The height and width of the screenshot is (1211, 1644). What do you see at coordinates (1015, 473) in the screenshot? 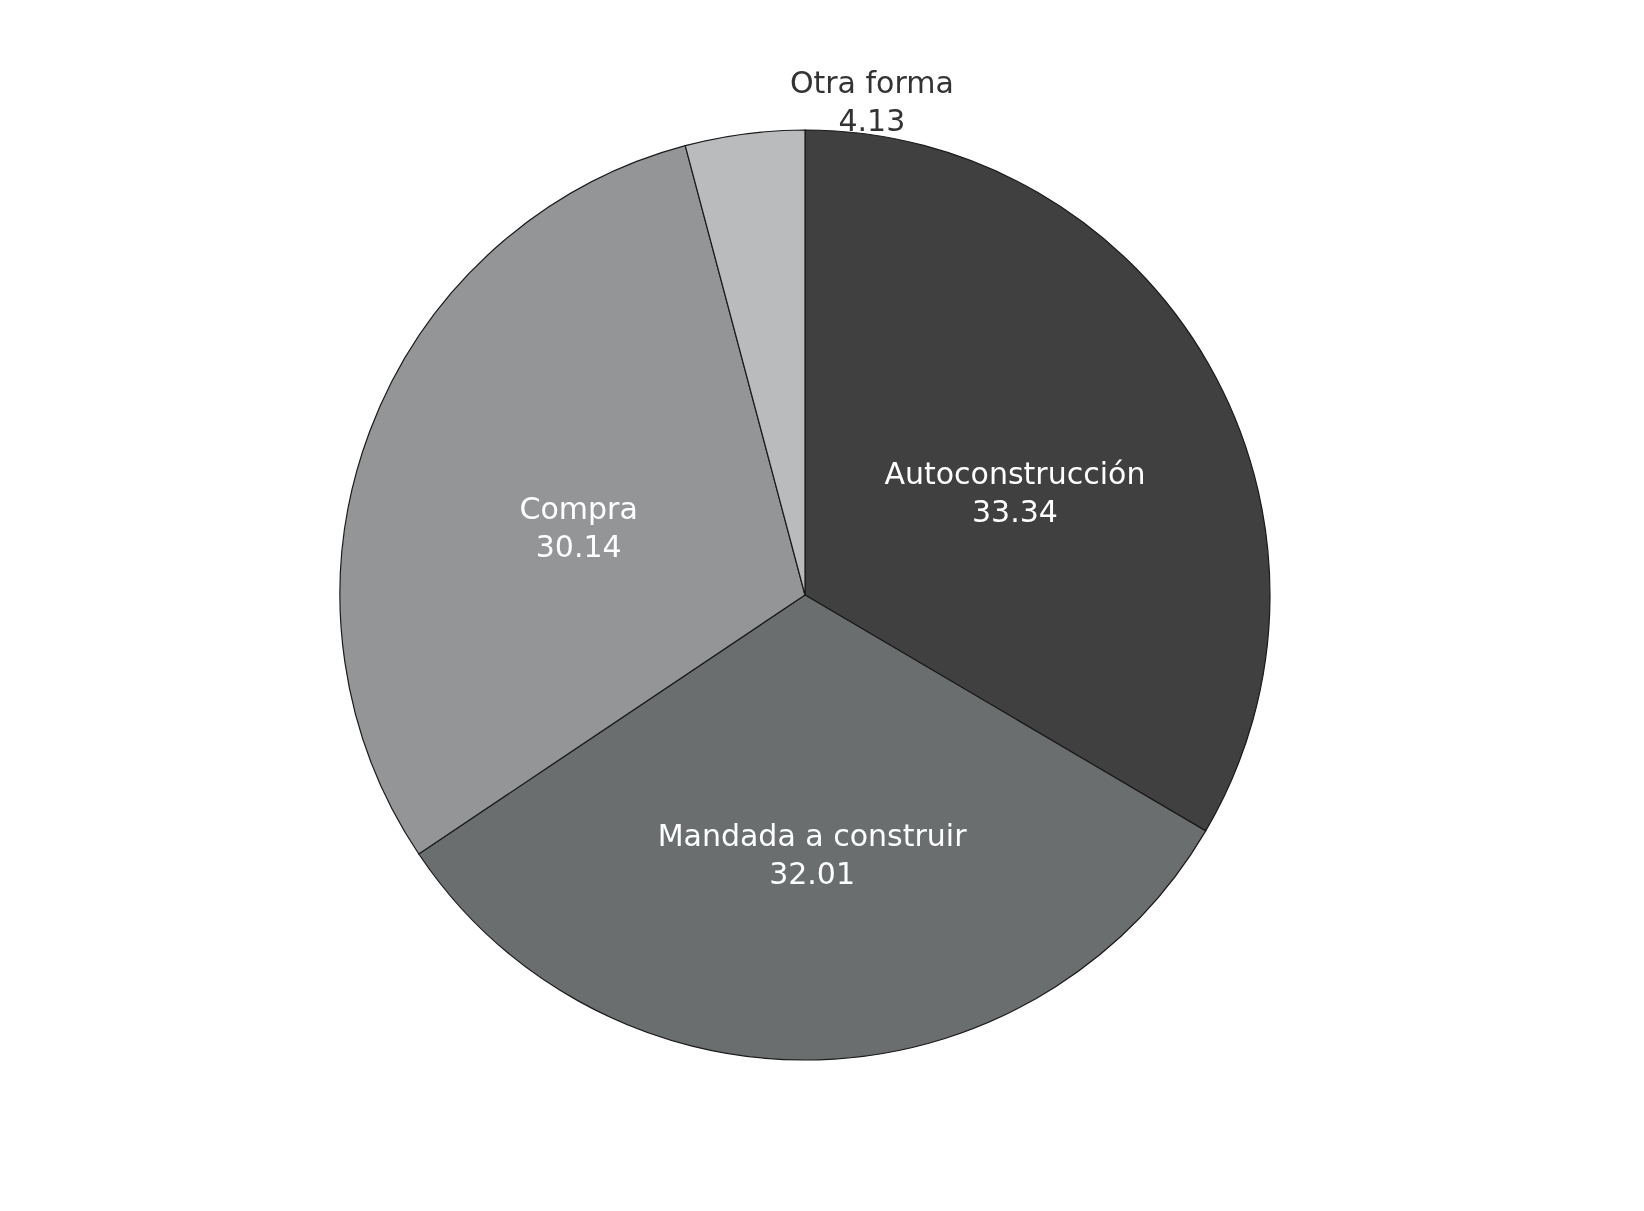
I see `slice-label: Autoconstrucción` at bounding box center [1015, 473].